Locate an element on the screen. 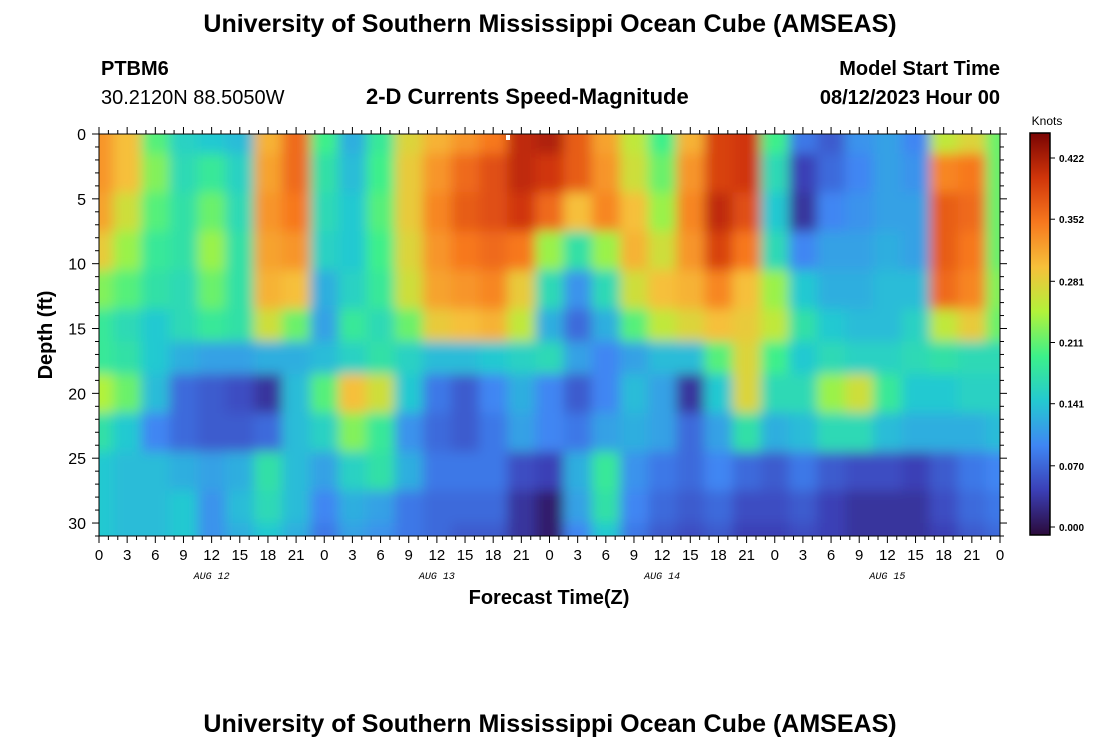 Image resolution: width=1100 pixels, height=750 pixels. x-tick-label: 21 is located at coordinates (746, 555).